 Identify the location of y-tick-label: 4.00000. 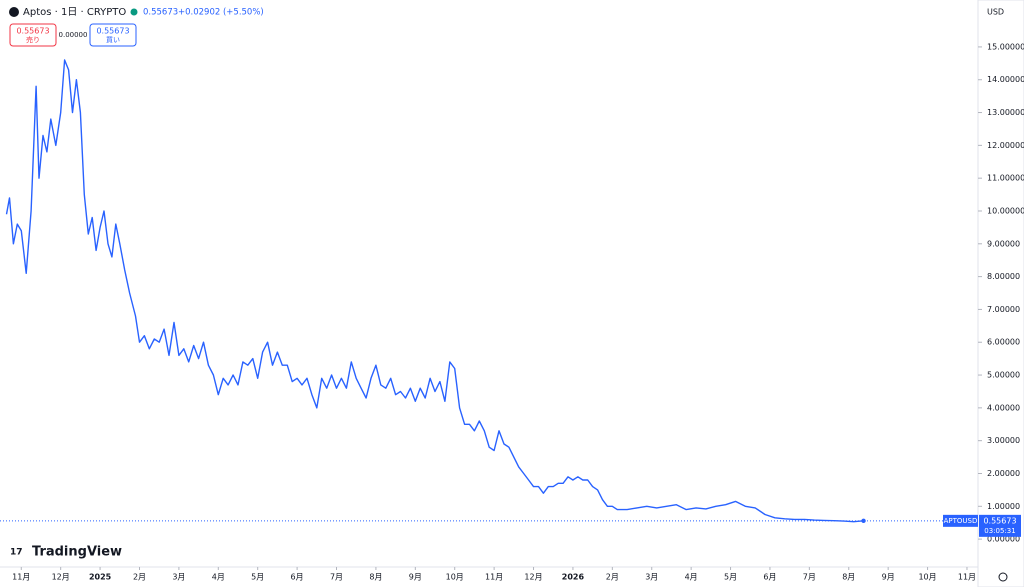
(1003, 407).